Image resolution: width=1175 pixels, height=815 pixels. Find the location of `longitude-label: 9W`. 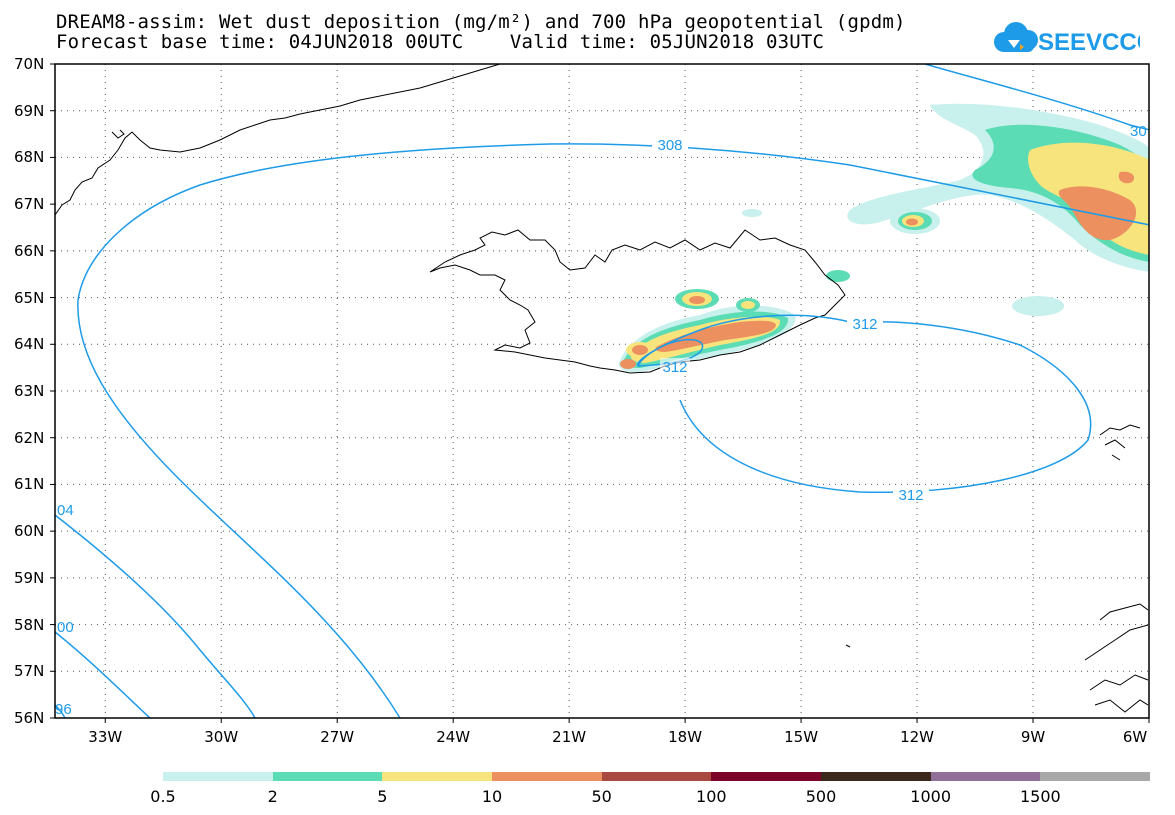

longitude-label: 9W is located at coordinates (1033, 737).